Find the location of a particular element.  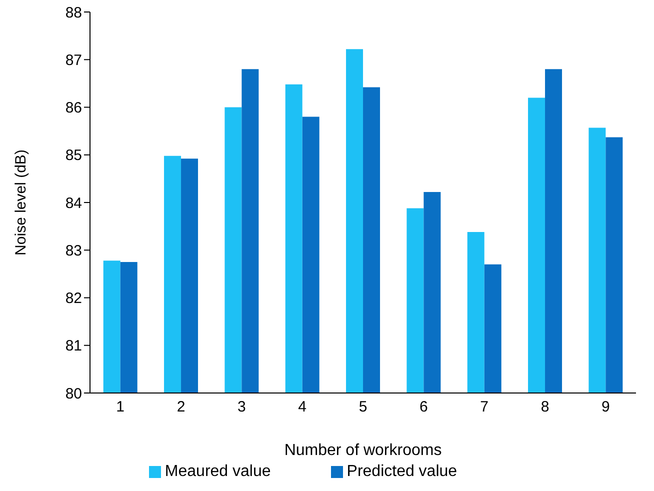

y-tick-label: 85 is located at coordinates (73, 155).